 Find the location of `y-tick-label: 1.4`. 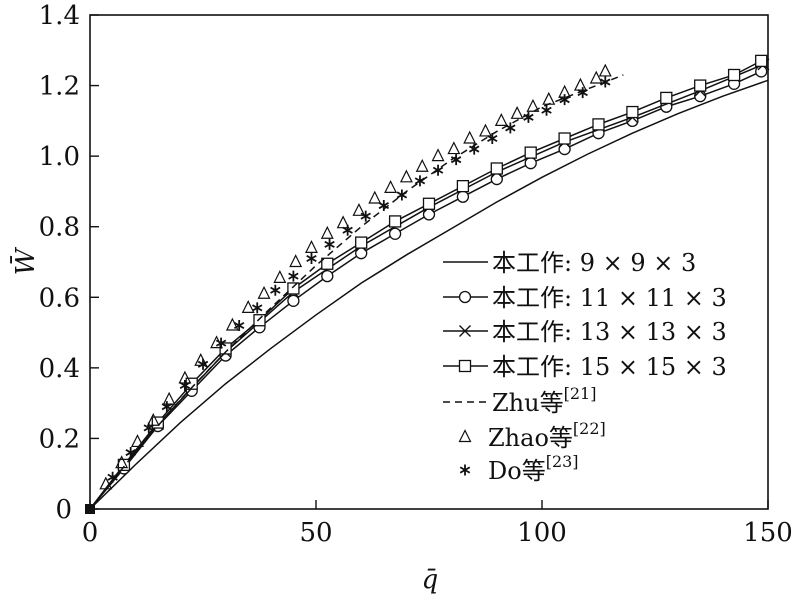

y-tick-label: 1.4 is located at coordinates (59, 16).